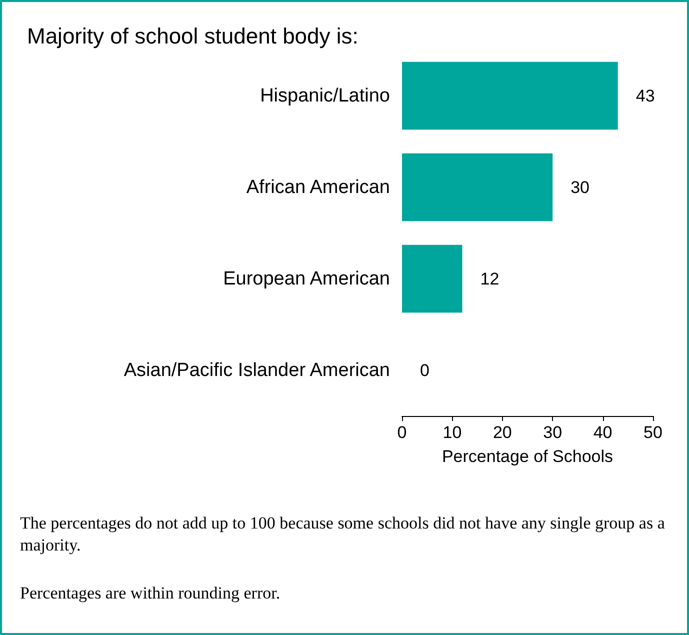 The height and width of the screenshot is (635, 689). I want to click on x-tick-label: 10, so click(452, 432).